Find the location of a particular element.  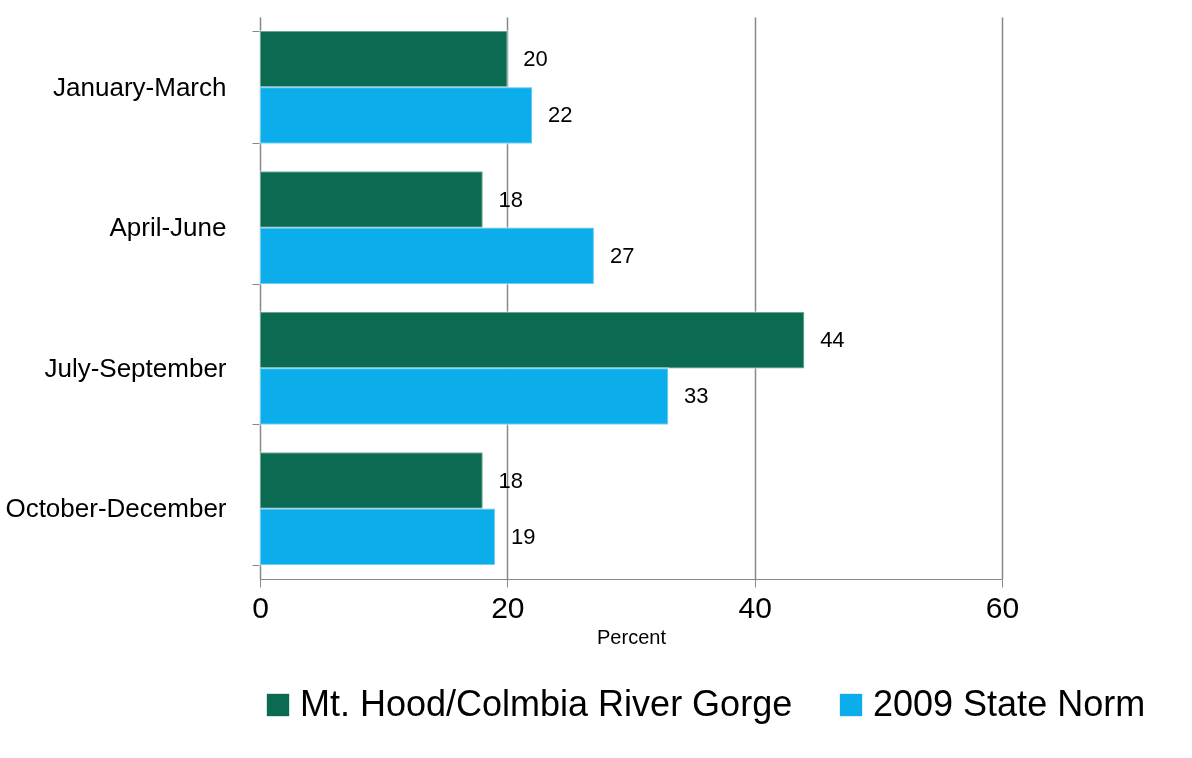

x-axis-title: Percent is located at coordinates (632, 636).